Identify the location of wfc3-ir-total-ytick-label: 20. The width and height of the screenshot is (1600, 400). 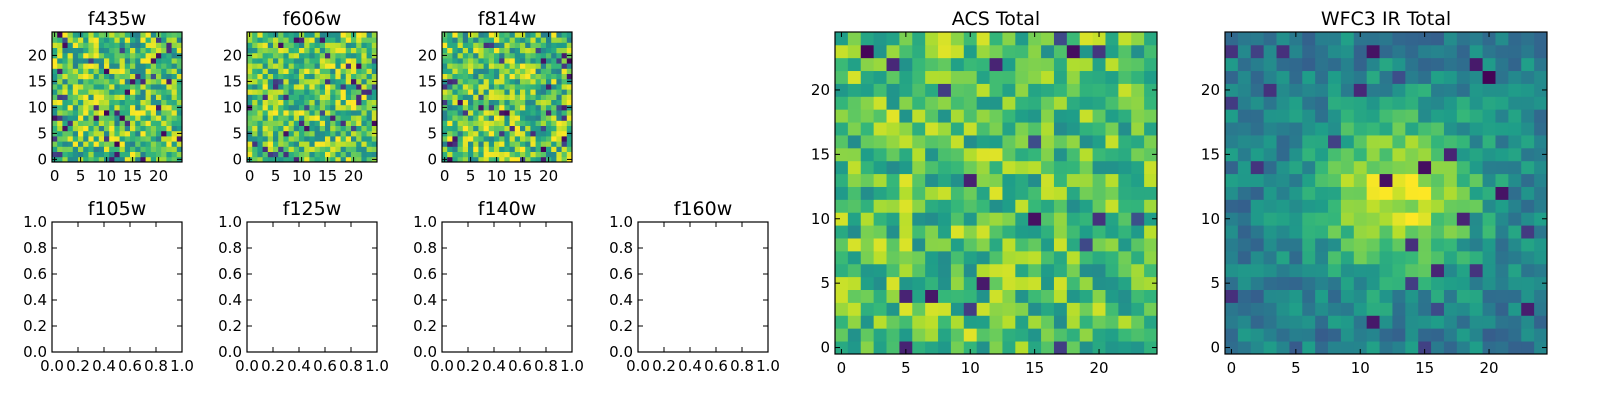
(1210, 90).